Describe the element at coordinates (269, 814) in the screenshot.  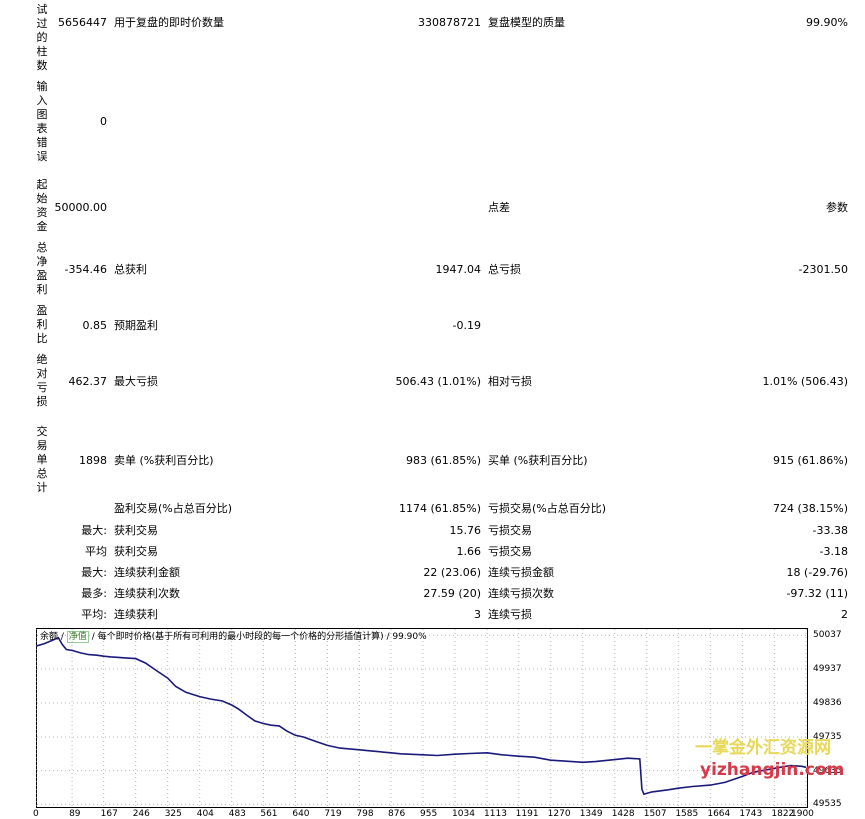
I see `x-tick-label: 561` at that location.